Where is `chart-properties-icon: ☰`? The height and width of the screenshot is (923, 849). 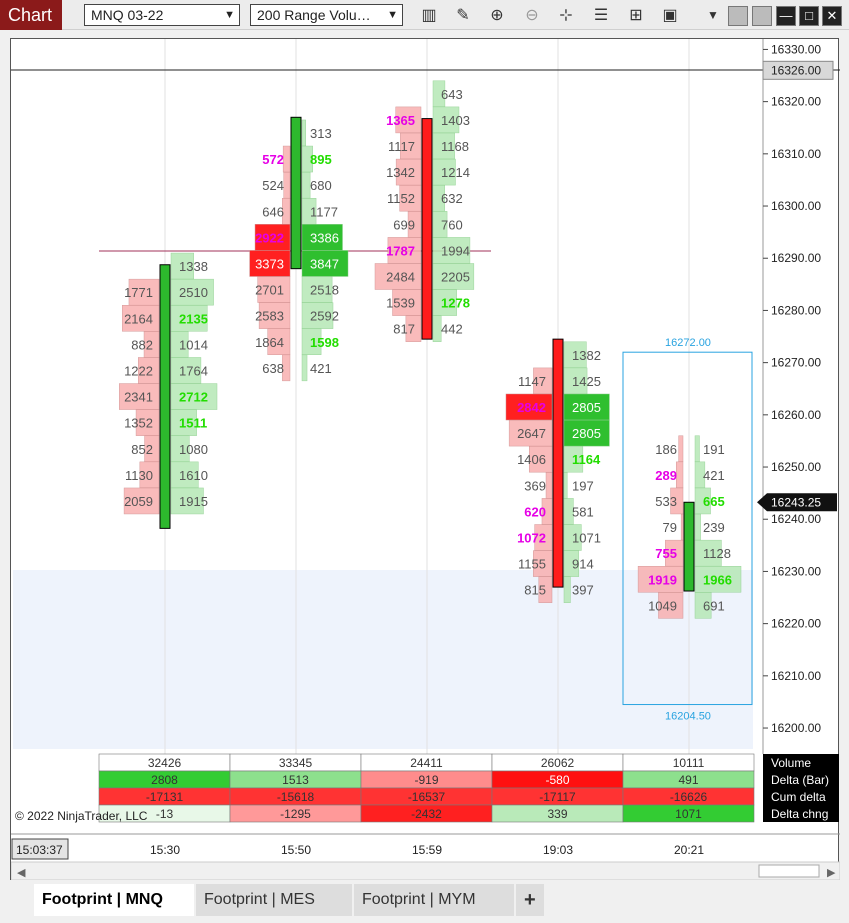
chart-properties-icon: ☰ is located at coordinates (601, 15).